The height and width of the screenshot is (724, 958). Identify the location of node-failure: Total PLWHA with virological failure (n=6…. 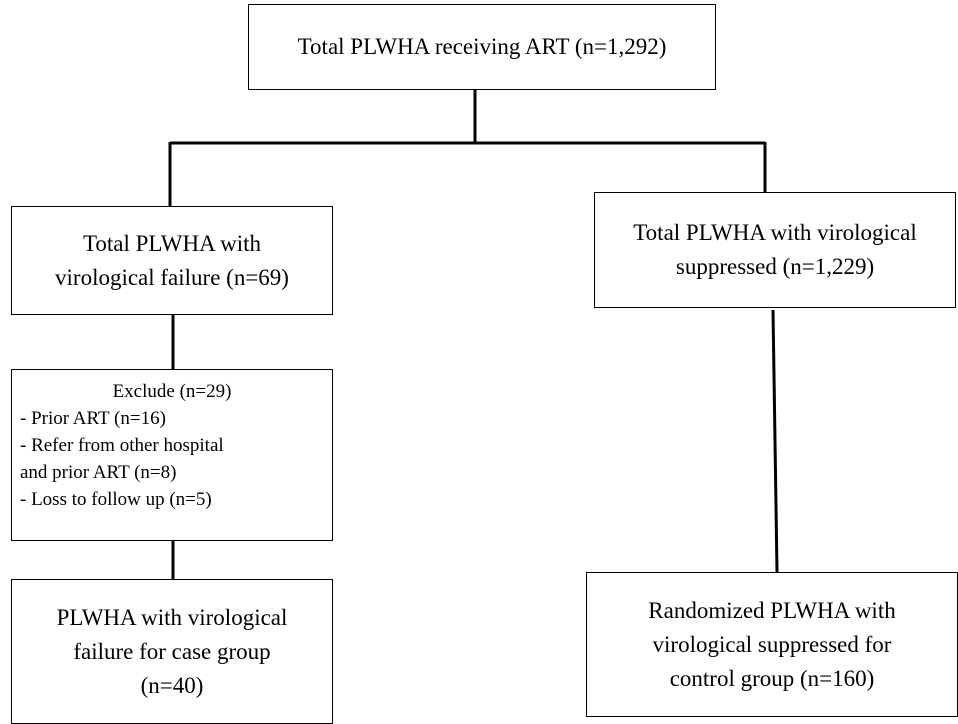
(172, 260).